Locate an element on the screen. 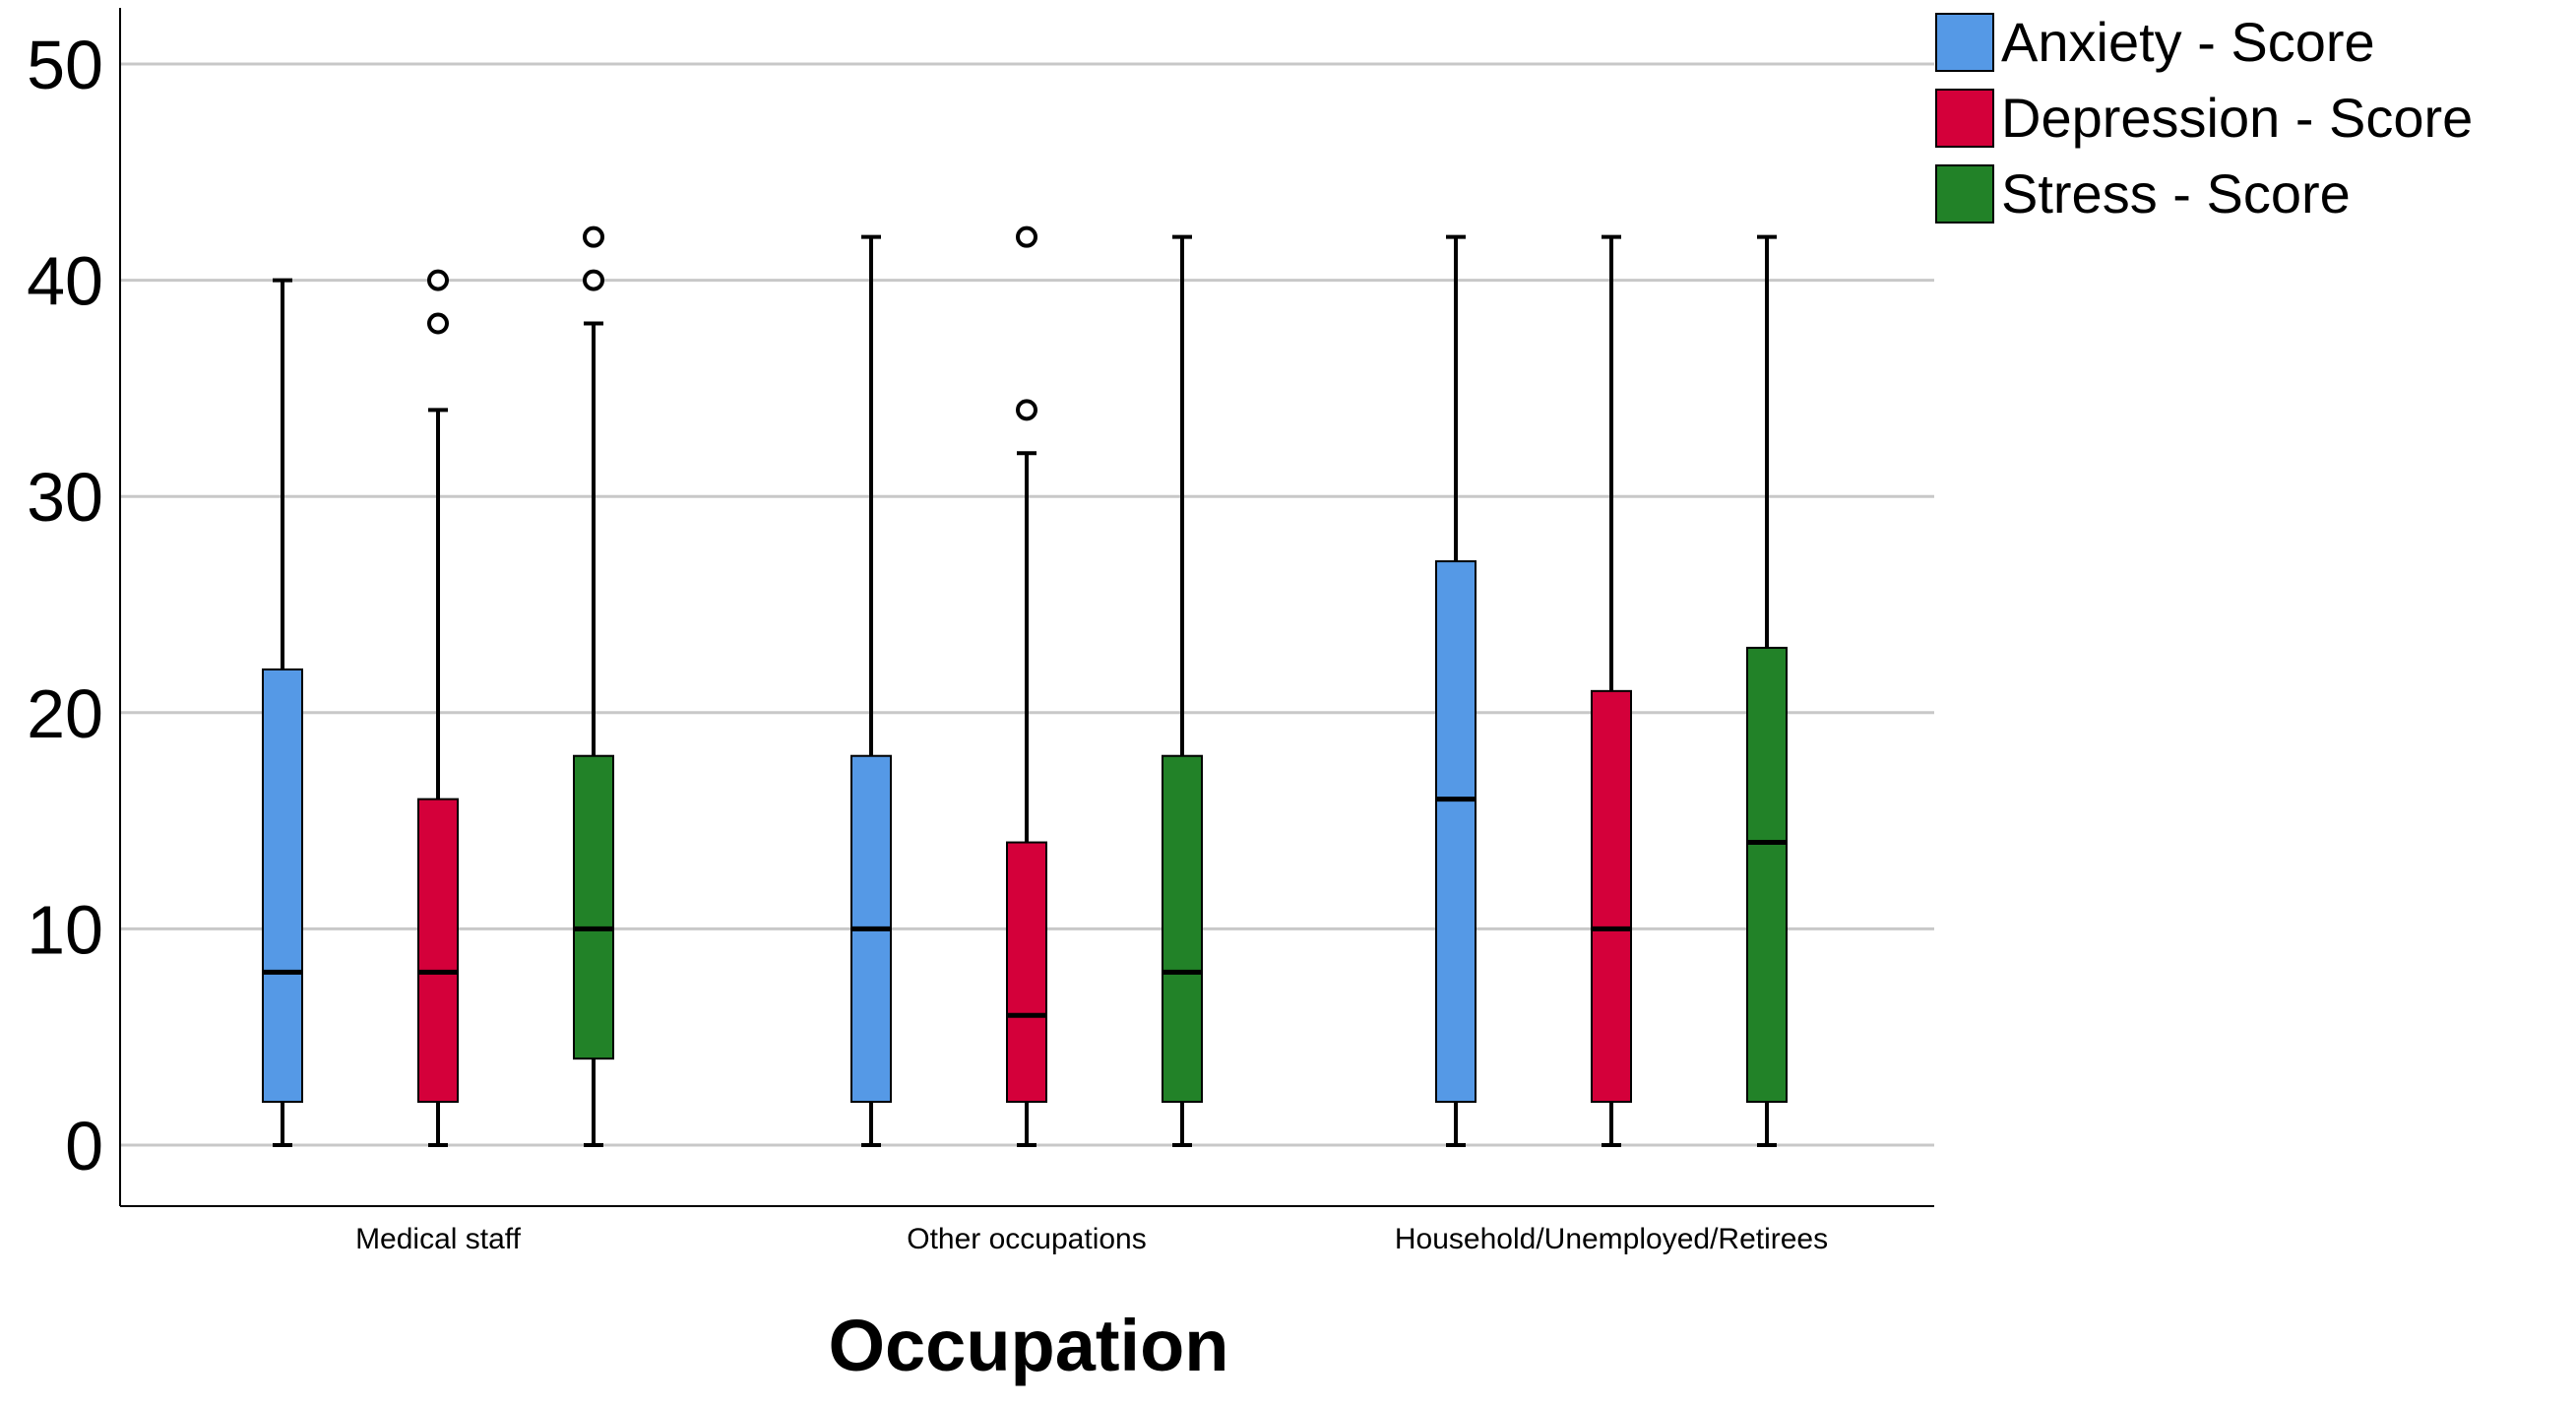 The height and width of the screenshot is (1407, 2576). x-axis-title: Occupation is located at coordinates (1028, 1346).